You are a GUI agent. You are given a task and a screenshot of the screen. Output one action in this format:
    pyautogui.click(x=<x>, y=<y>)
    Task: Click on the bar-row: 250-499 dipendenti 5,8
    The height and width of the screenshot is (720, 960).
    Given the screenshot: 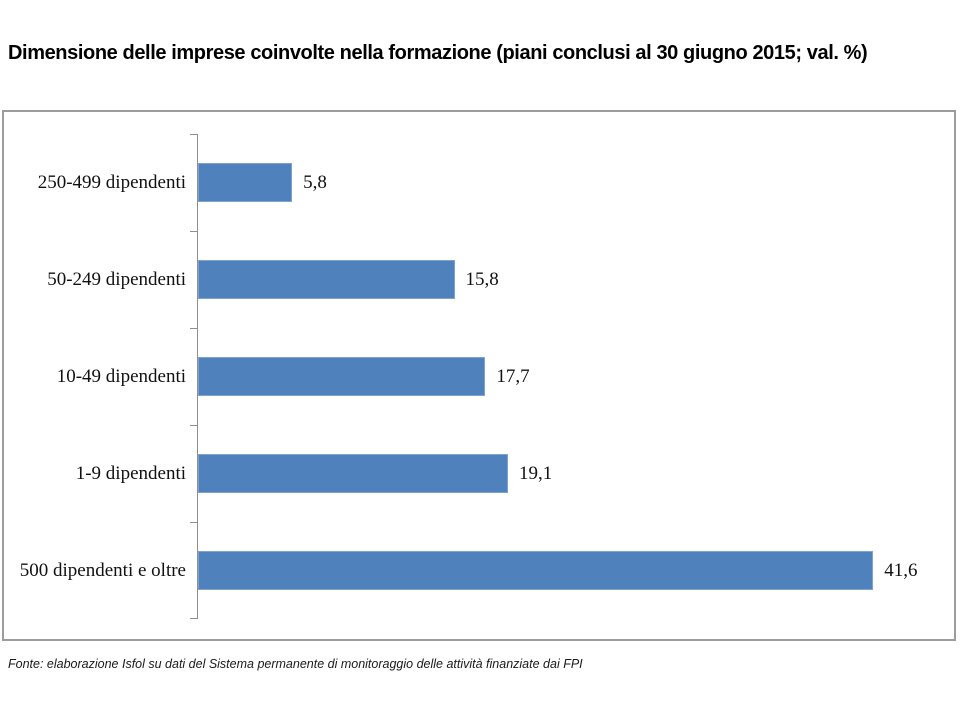 What is the action you would take?
    pyautogui.click(x=479, y=182)
    